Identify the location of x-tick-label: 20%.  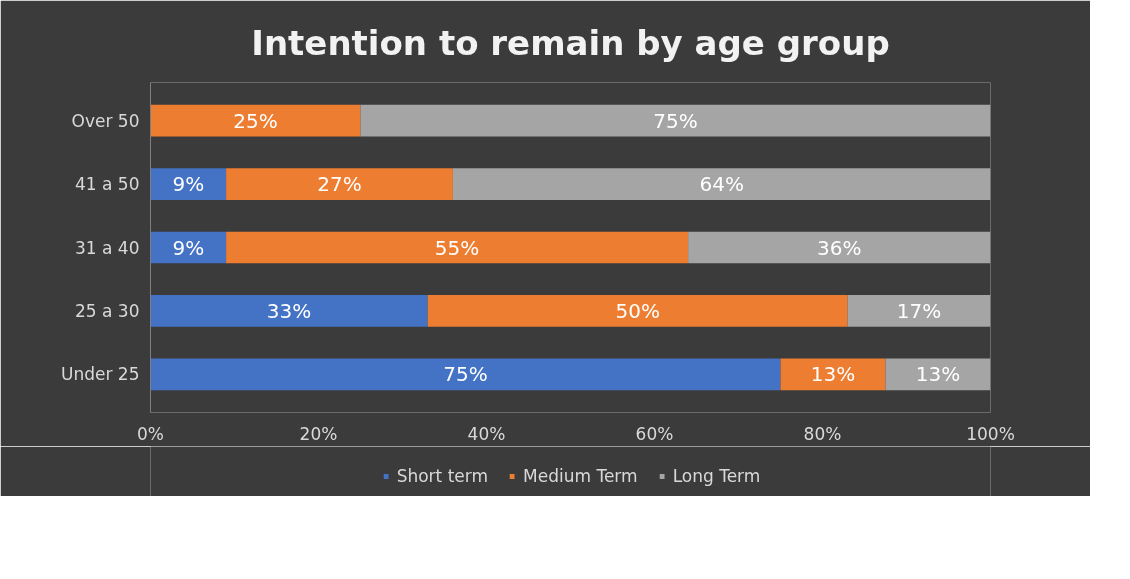
(318, 433).